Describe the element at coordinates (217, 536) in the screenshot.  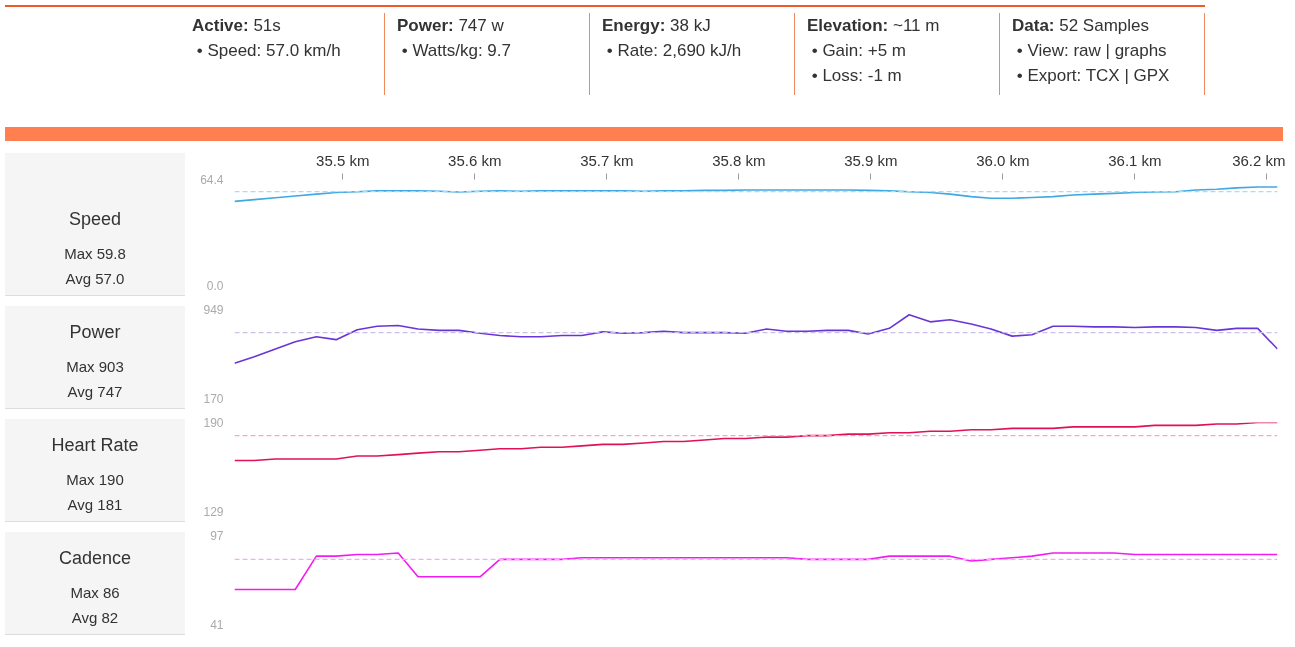
I see `y-tick-label: 97` at that location.